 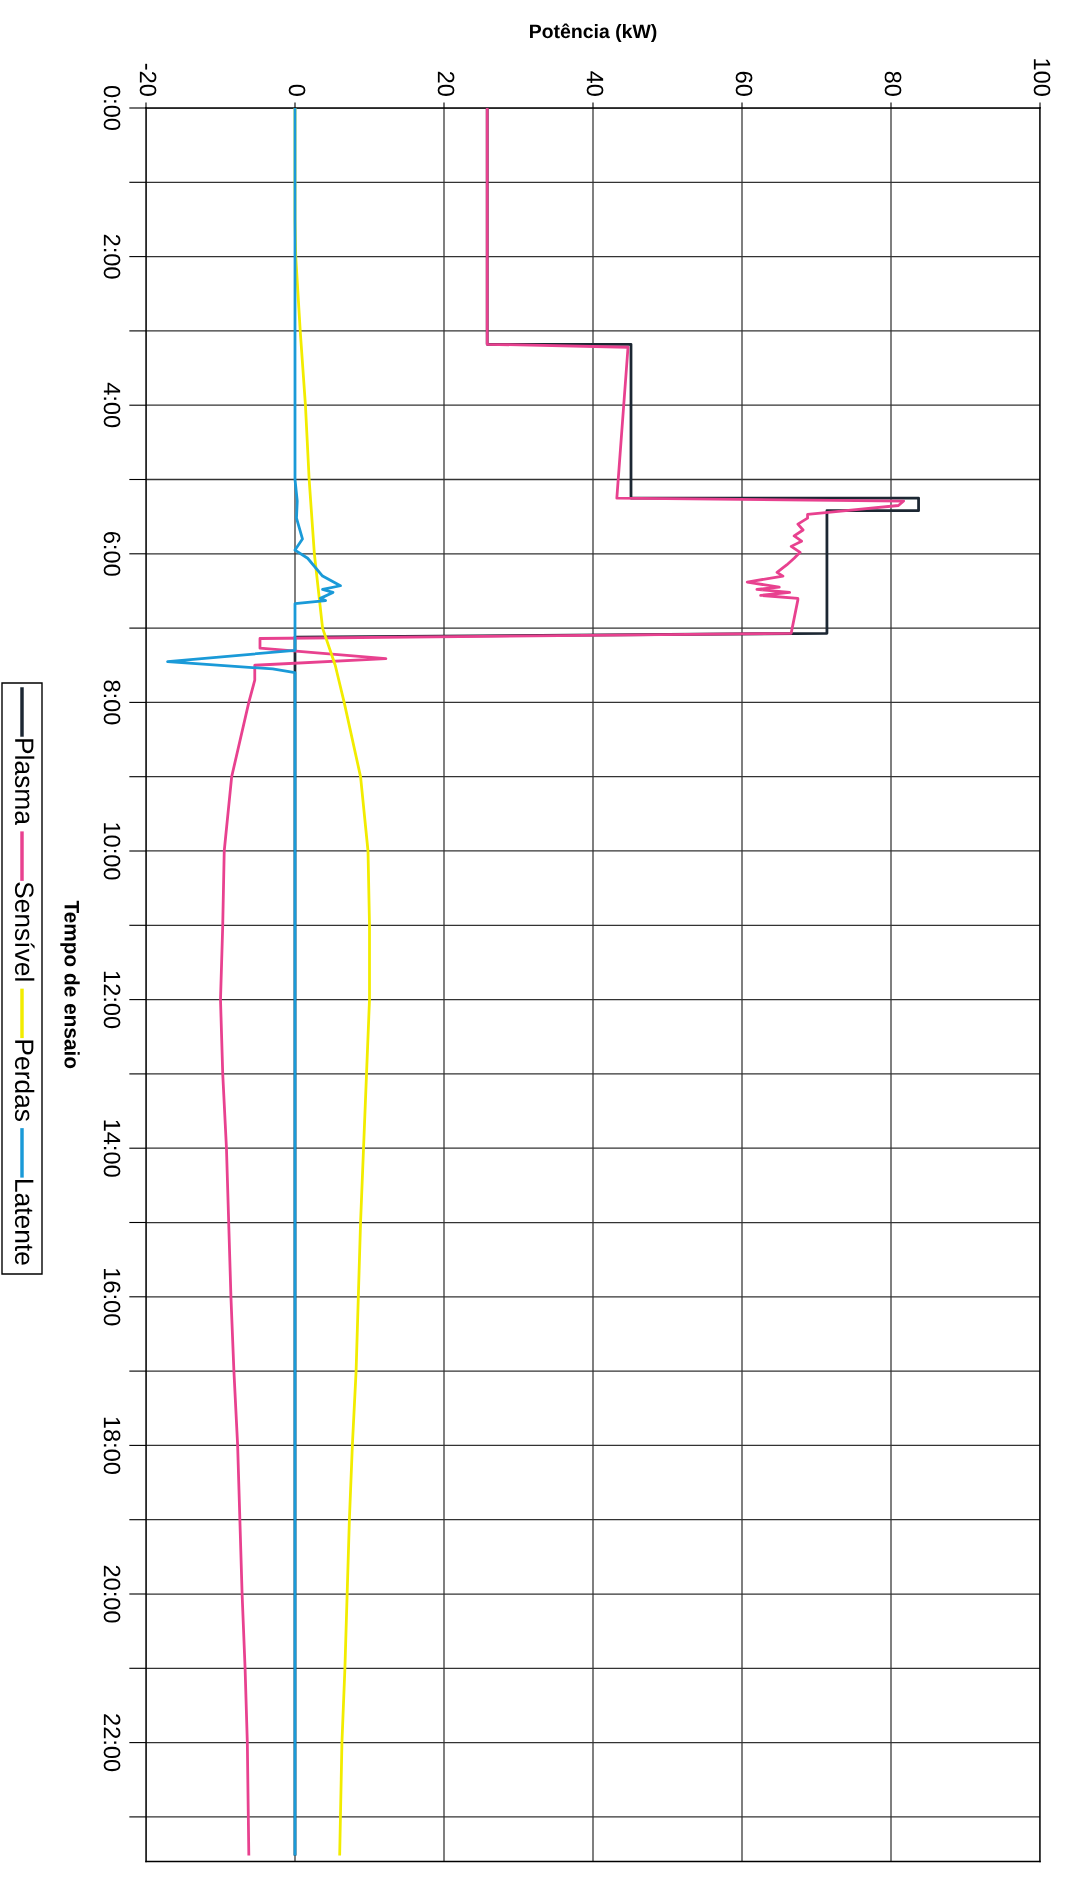 What do you see at coordinates (112, 1148) in the screenshot?
I see `y-tick-label: 14:00` at bounding box center [112, 1148].